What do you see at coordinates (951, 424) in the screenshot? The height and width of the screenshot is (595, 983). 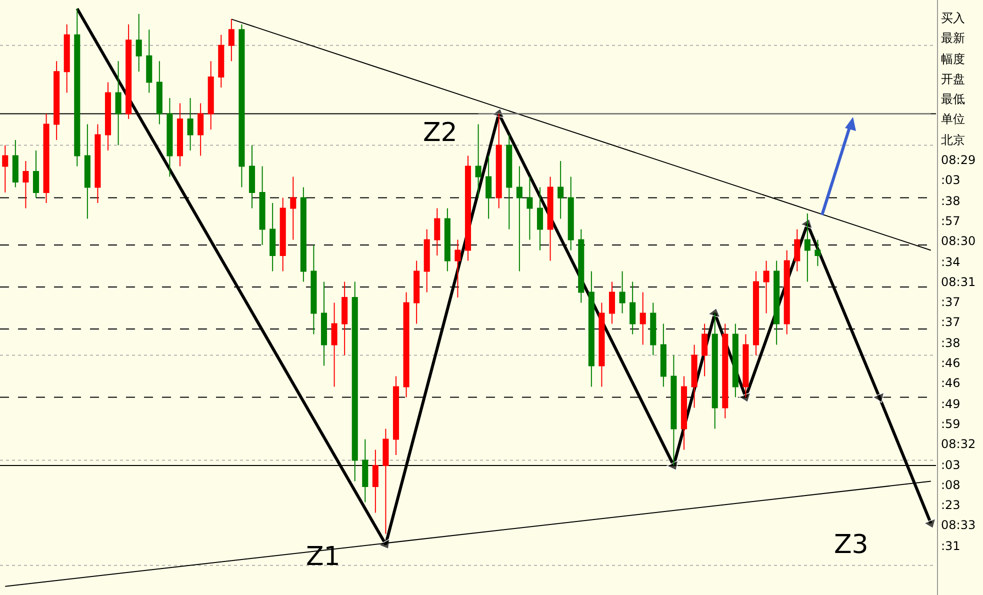 I see `text: :59` at bounding box center [951, 424].